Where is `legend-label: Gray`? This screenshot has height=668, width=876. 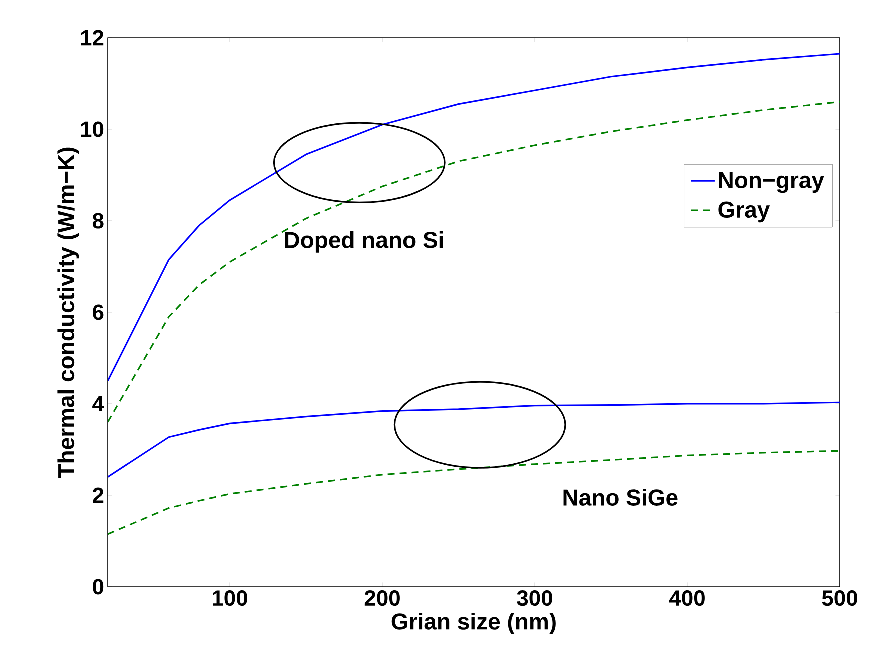
legend-label: Gray is located at coordinates (744, 212).